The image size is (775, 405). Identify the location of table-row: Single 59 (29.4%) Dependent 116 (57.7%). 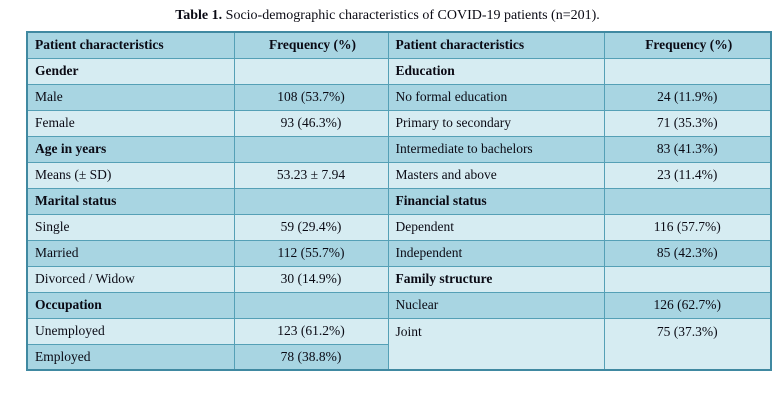
(399, 227).